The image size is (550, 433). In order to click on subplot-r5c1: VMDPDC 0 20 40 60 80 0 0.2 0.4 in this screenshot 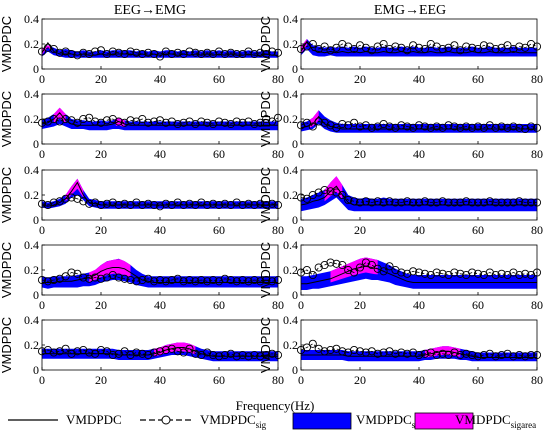, I will do `click(142, 350)`.